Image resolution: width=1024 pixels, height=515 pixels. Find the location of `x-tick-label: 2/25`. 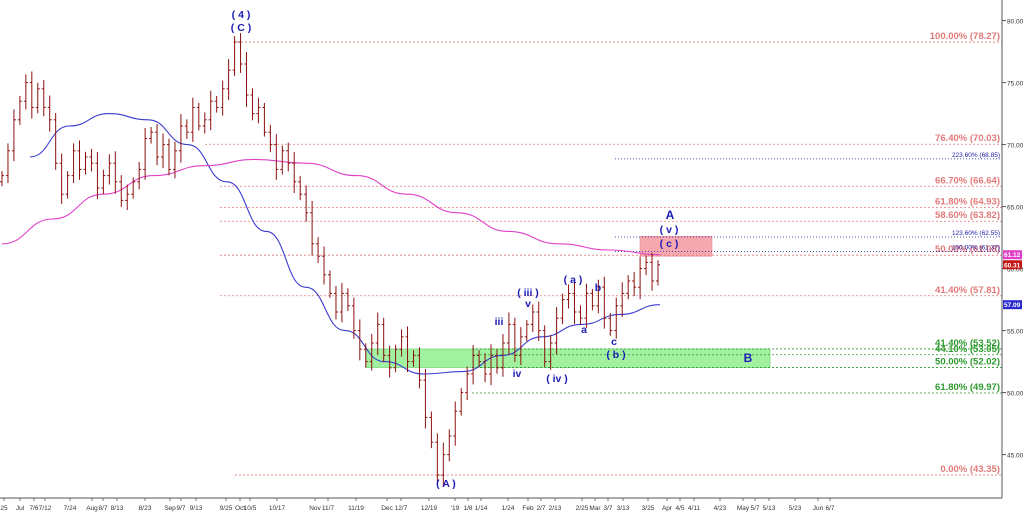

x-tick-label: 2/25 is located at coordinates (582, 508).